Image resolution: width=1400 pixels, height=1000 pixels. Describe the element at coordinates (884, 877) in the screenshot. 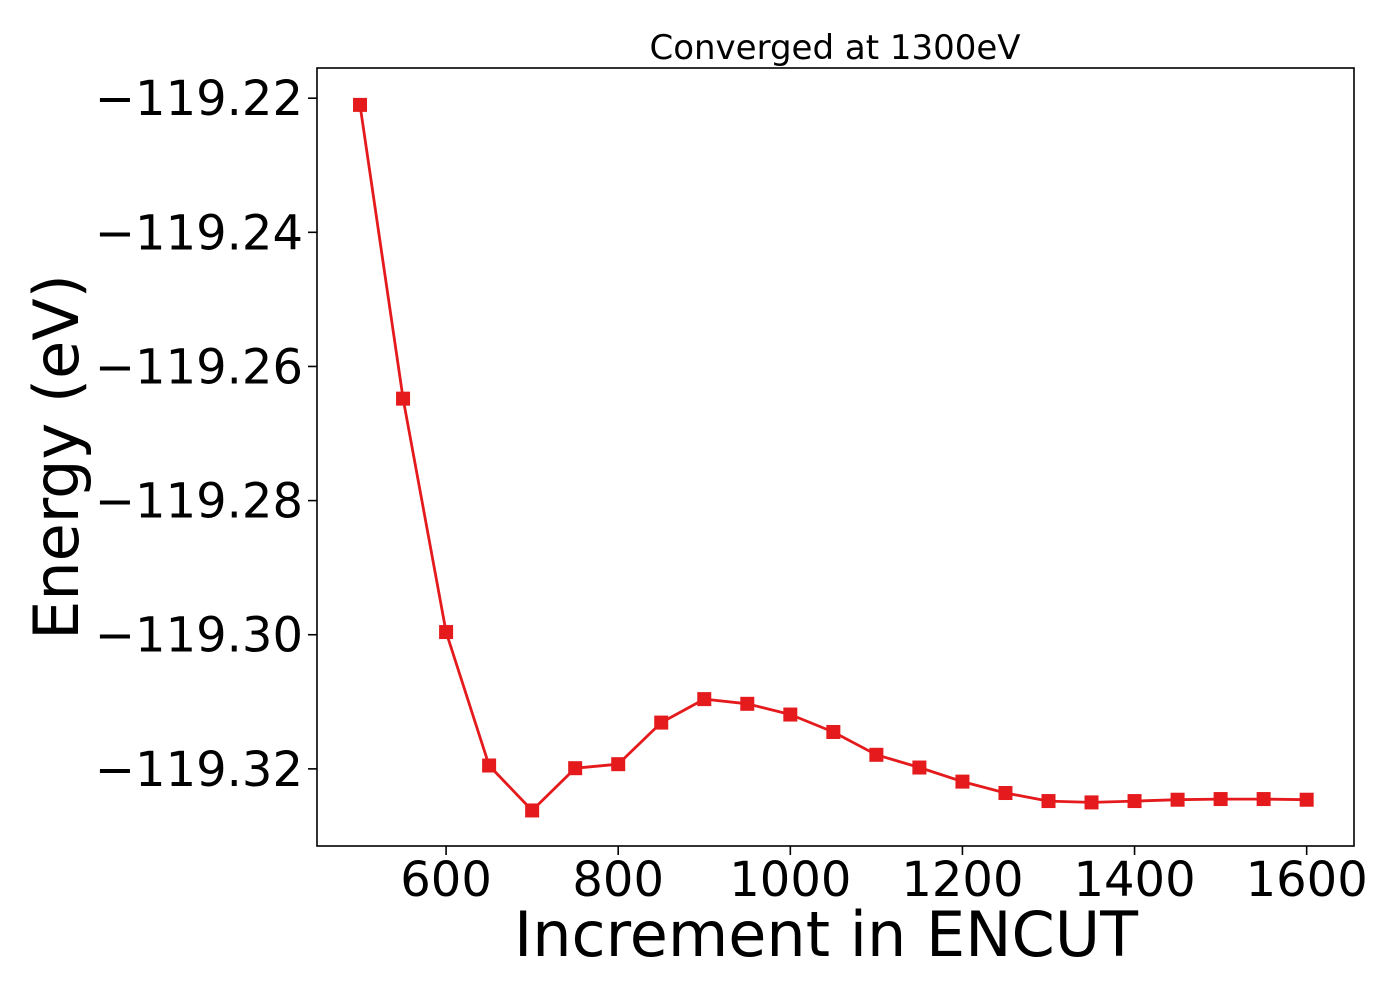

I see `x-axis: 600 800 1000 1200 1400 1600` at that location.